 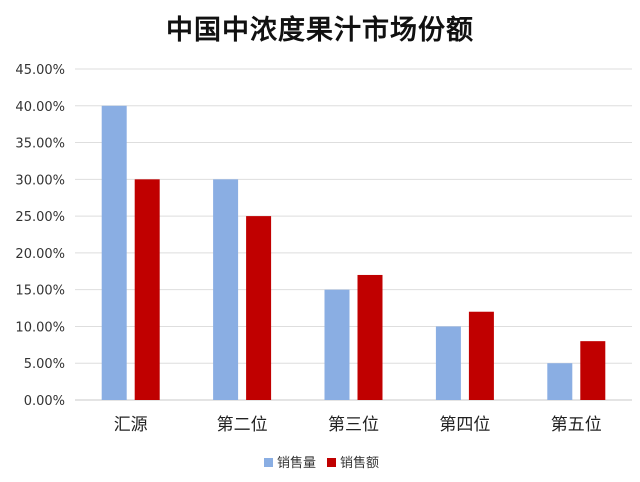 I want to click on y-tick-label: 45.00%, so click(x=40, y=70).